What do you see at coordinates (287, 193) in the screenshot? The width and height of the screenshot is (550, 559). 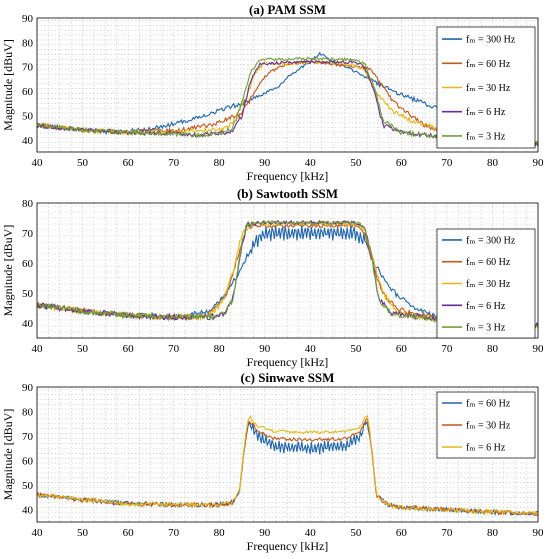 I see `panel-title: (b) Sawtooth SSM` at bounding box center [287, 193].